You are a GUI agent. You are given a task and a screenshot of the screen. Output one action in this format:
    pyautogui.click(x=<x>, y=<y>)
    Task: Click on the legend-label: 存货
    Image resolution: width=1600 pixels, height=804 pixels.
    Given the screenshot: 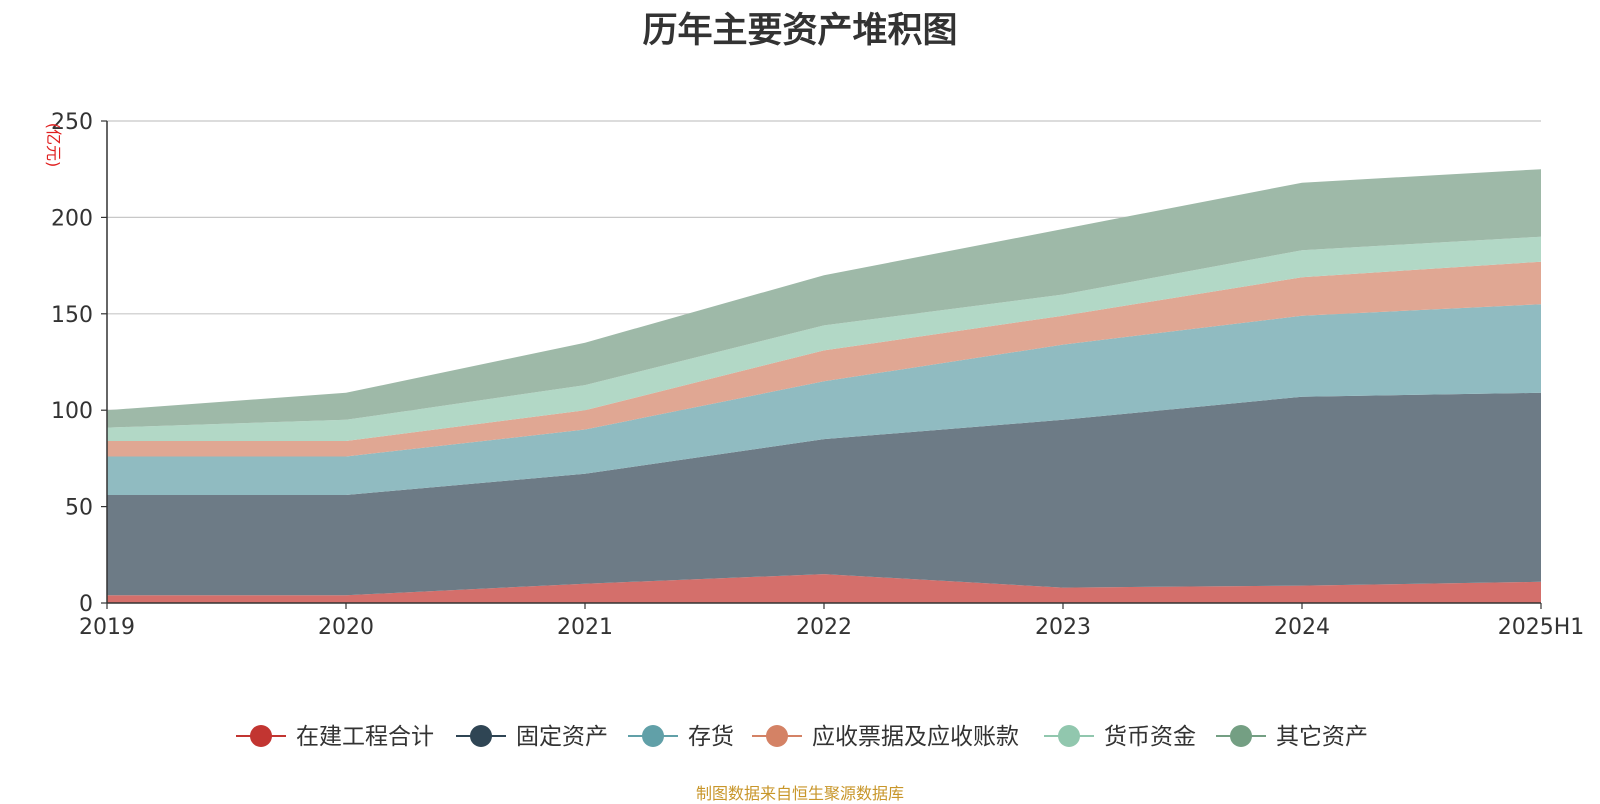 What is the action you would take?
    pyautogui.click(x=711, y=737)
    